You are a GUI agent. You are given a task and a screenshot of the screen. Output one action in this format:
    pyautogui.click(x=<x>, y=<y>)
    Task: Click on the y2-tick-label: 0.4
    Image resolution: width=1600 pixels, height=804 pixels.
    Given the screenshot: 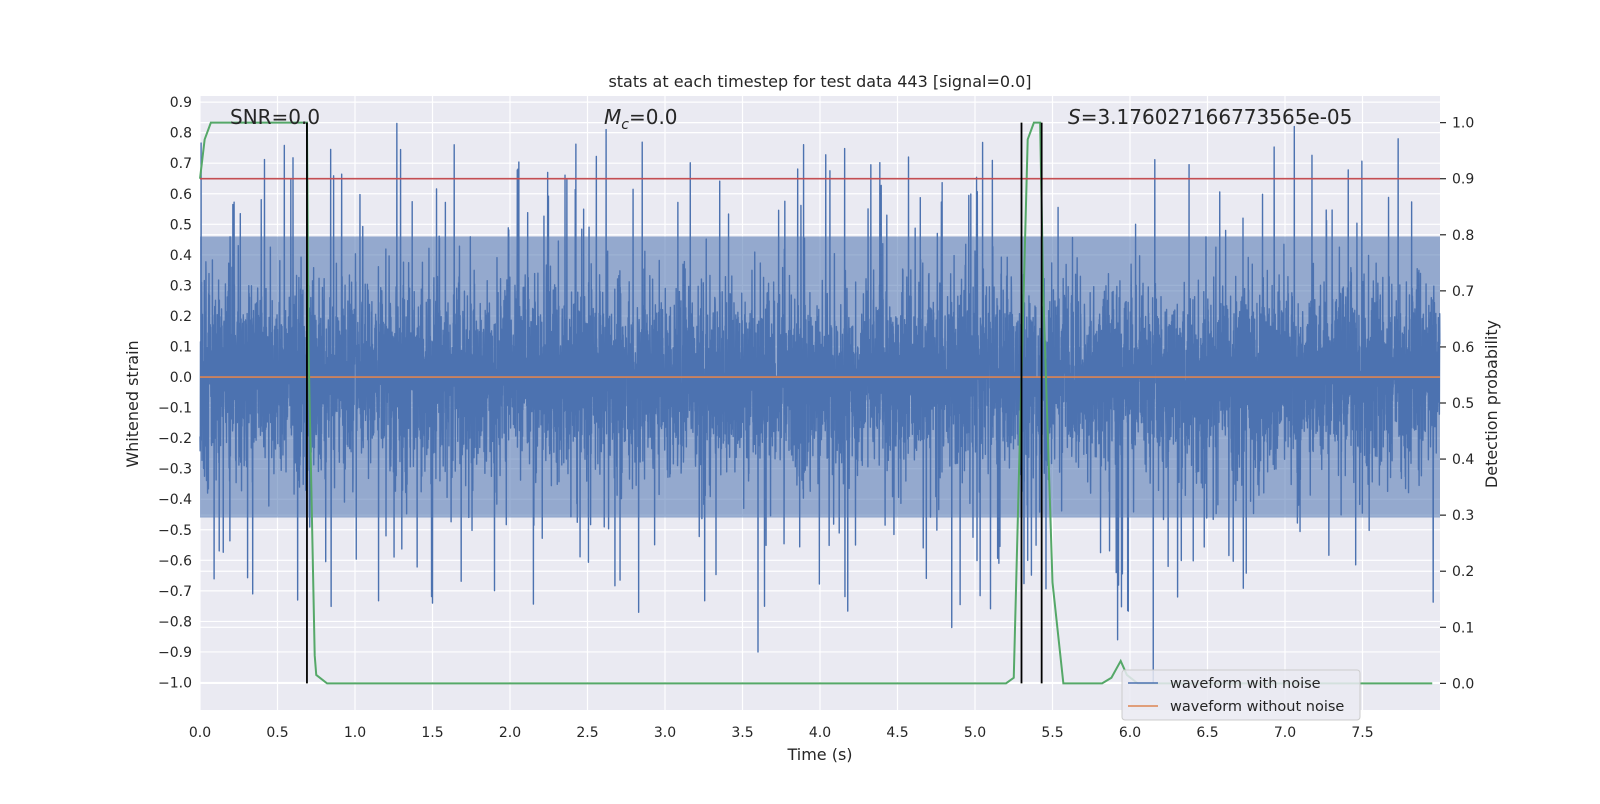 What is the action you would take?
    pyautogui.click(x=1463, y=460)
    